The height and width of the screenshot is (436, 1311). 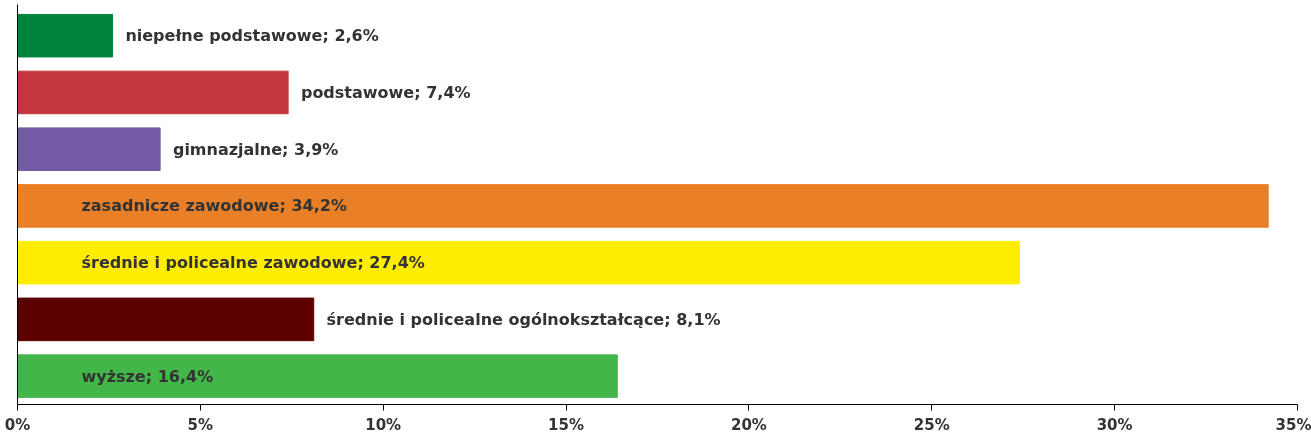 I want to click on x-tick-label: 25%, so click(x=931, y=424).